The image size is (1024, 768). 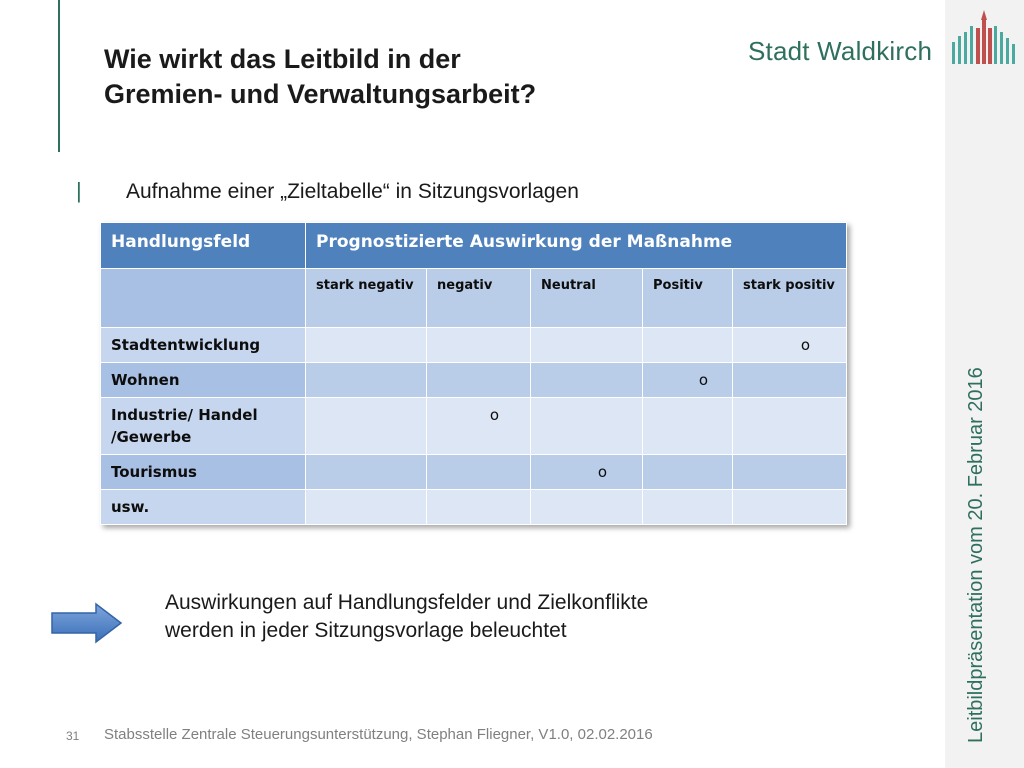 I want to click on header-handlungsfeld: Handlungsfeld, so click(x=203, y=245).